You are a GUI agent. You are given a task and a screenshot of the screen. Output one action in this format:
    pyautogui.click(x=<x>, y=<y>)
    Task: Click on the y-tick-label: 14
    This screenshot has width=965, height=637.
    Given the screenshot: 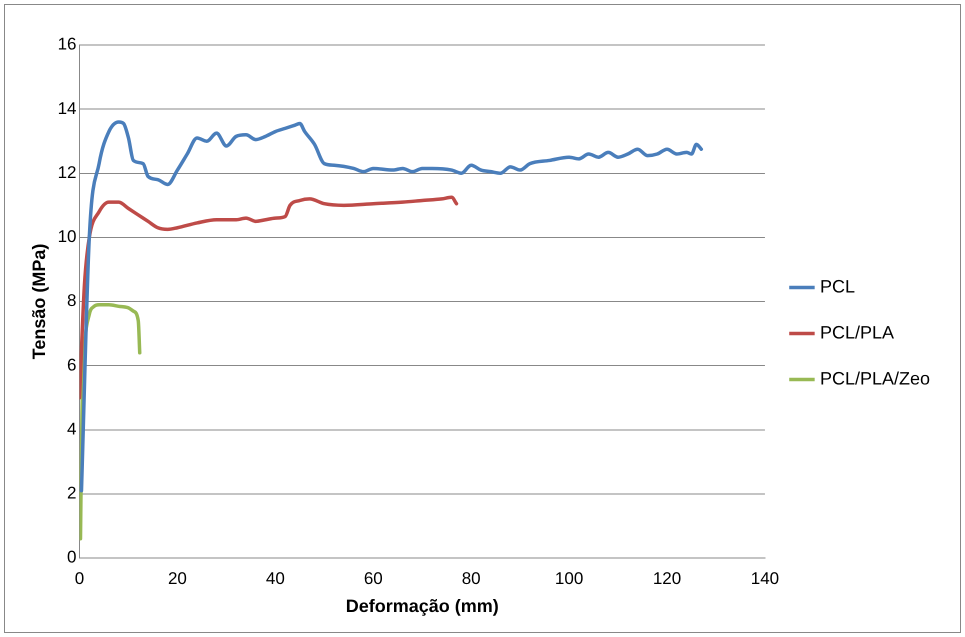 What is the action you would take?
    pyautogui.click(x=67, y=108)
    